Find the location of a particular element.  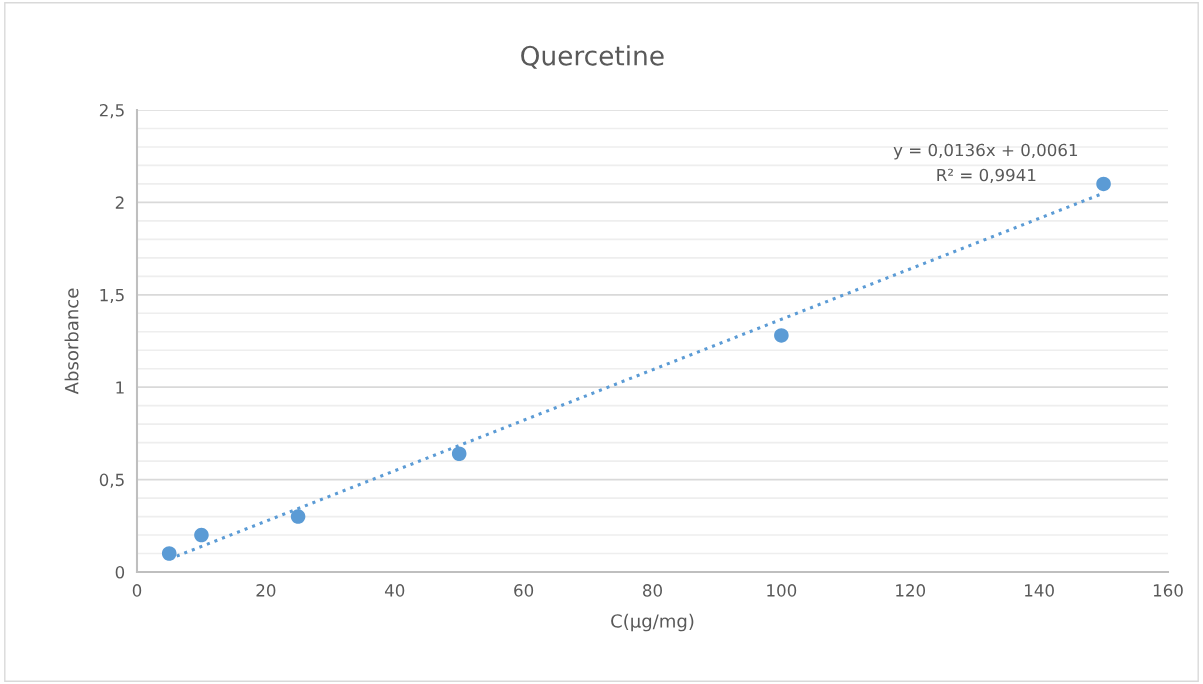

y-tick-label: 0 is located at coordinates (120, 572).